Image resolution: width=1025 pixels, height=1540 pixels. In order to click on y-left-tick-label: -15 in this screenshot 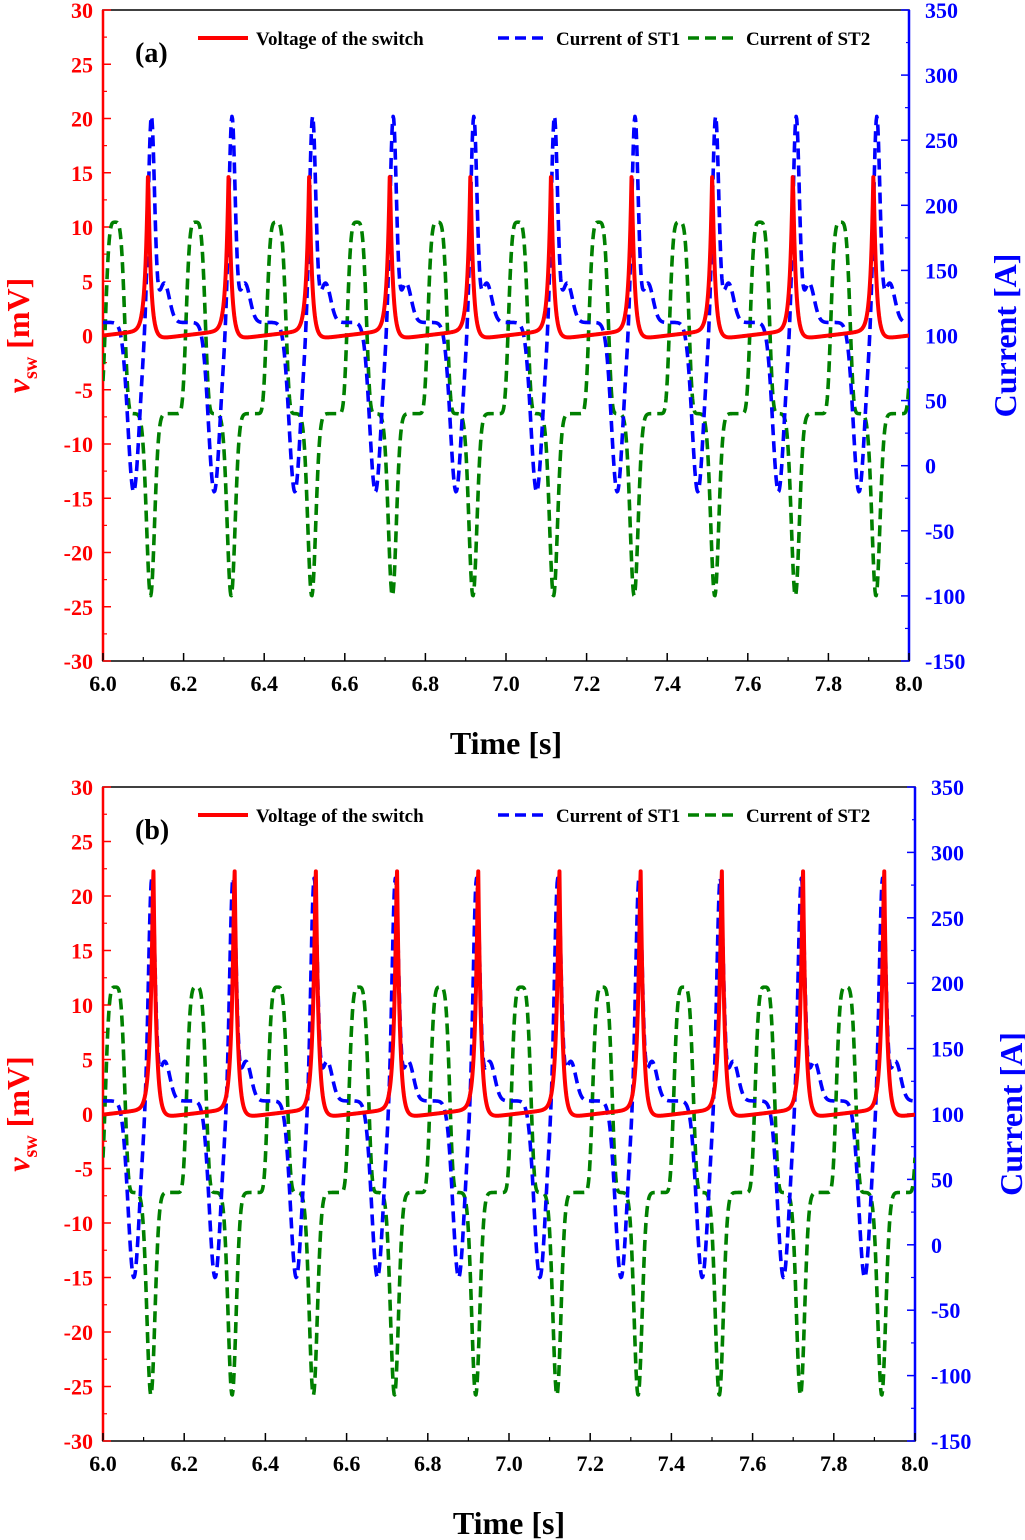, I will do `click(78, 1278)`.